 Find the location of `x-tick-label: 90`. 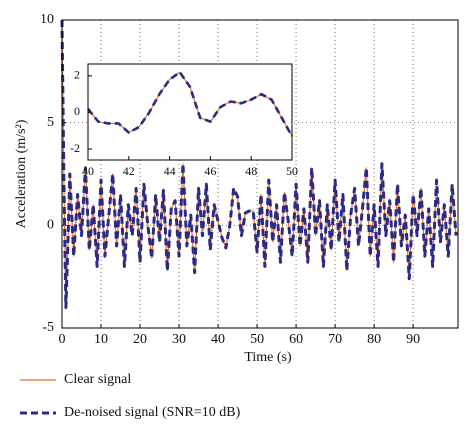

x-tick-label: 90 is located at coordinates (413, 339).